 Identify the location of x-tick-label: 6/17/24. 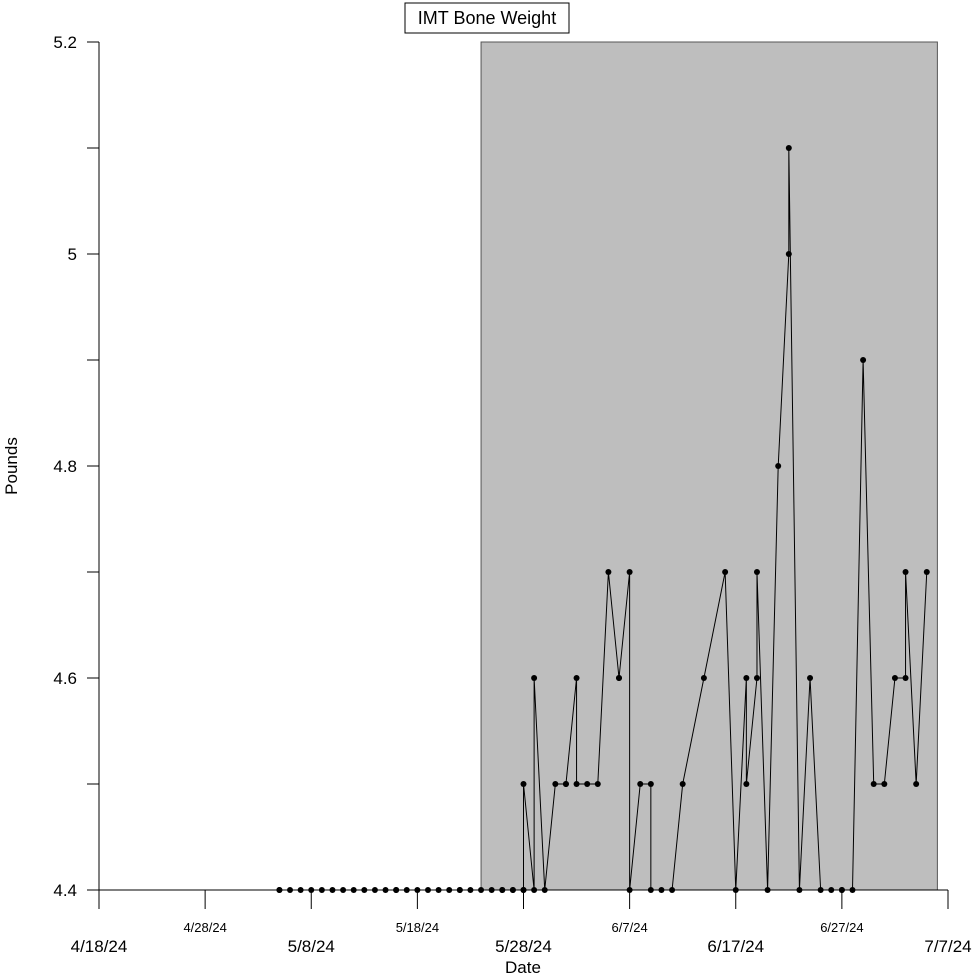
(735, 946).